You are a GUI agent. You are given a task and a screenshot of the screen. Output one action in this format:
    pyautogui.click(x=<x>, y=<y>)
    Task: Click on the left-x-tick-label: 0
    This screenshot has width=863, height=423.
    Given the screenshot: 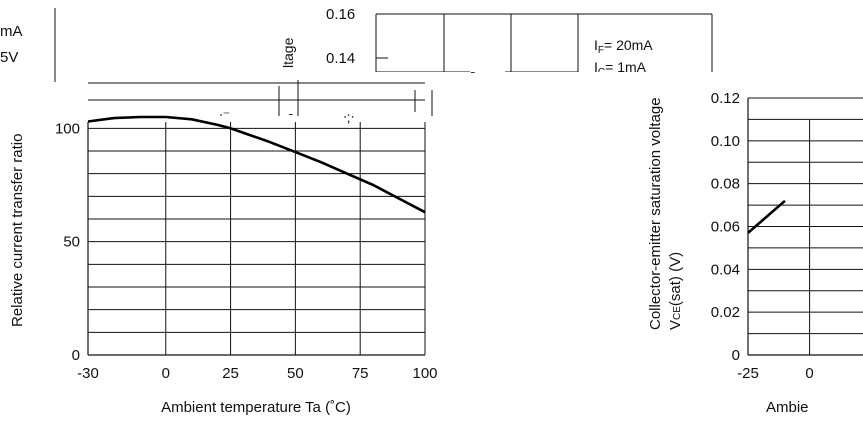 What is the action you would take?
    pyautogui.click(x=166, y=373)
    